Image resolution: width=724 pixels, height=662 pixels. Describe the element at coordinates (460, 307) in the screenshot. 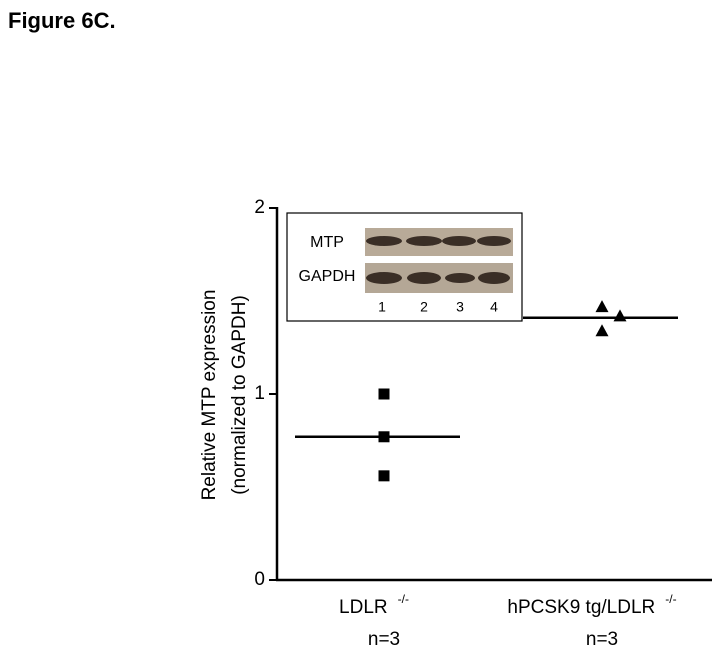

I see `blot-lane-label: 3` at that location.